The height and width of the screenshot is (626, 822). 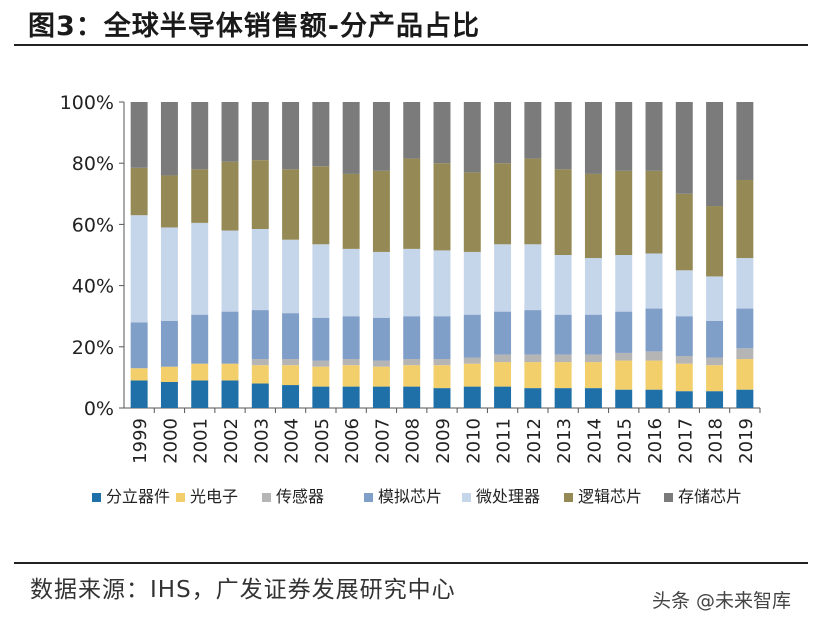 I want to click on source-note: 数据来源：IHS，广发证券发展研究中心, so click(x=243, y=590).